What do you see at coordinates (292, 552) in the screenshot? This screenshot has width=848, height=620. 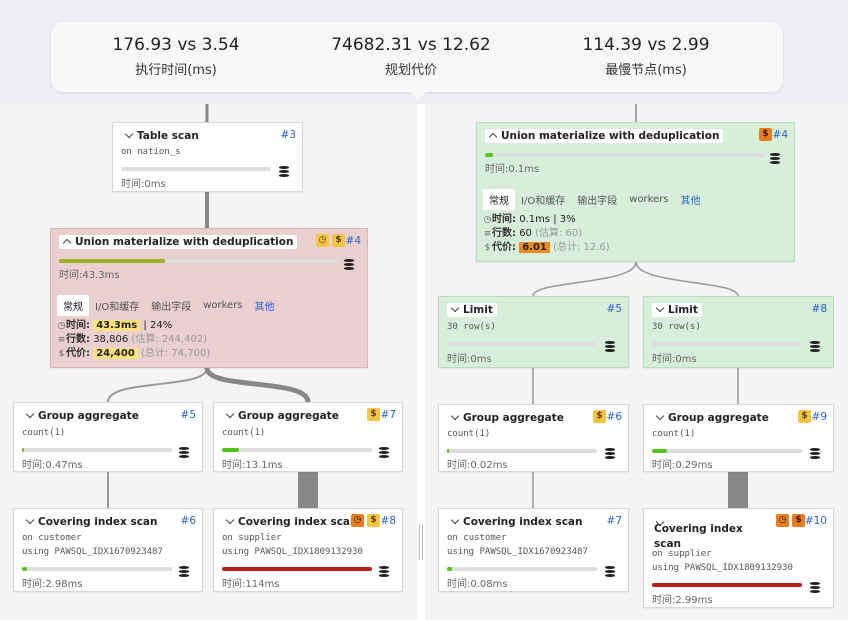 I see `node-index: using PAWSQL_IDX1809132930` at bounding box center [292, 552].